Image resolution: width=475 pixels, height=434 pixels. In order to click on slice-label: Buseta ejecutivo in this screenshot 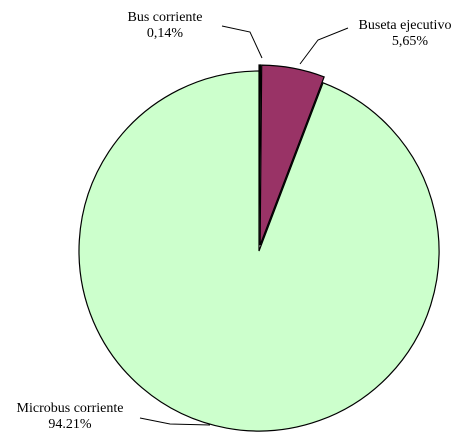, I will do `click(405, 25)`.